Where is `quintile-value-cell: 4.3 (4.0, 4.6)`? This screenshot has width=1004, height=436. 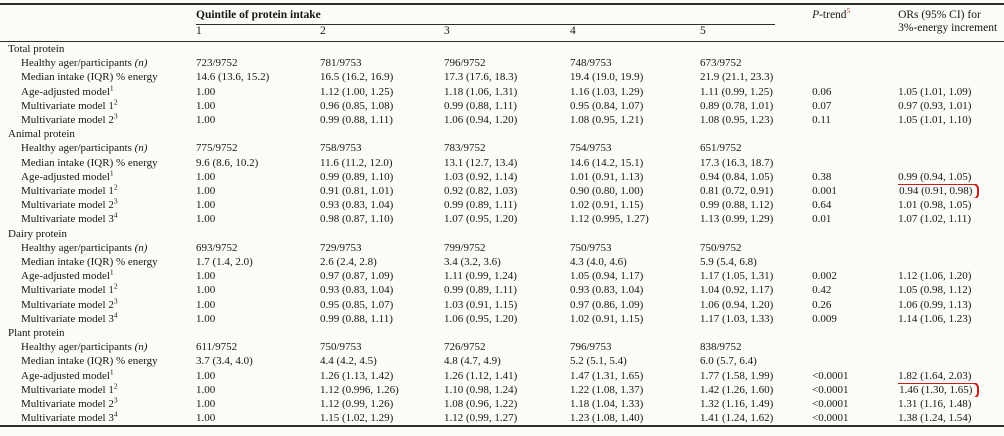
quintile-value-cell: 4.3 (4.0, 4.6) is located at coordinates (598, 262).